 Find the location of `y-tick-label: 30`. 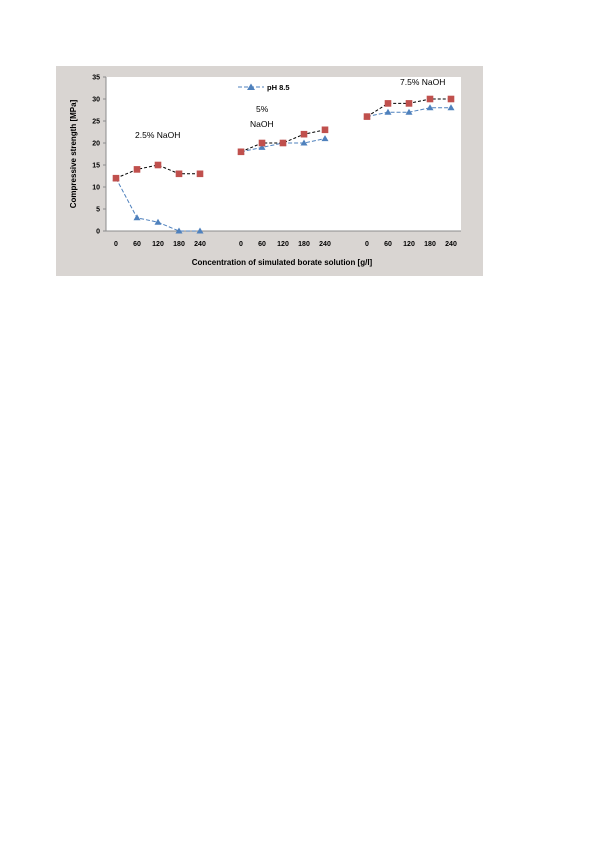

y-tick-label: 30 is located at coordinates (96, 100).